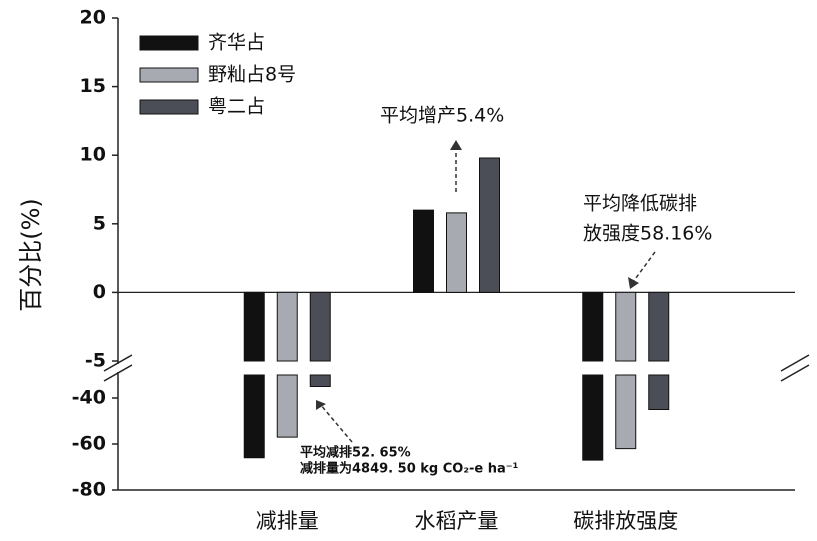 The width and height of the screenshot is (817, 541). What do you see at coordinates (89, 490) in the screenshot?
I see `y-tick-label: -80` at bounding box center [89, 490].